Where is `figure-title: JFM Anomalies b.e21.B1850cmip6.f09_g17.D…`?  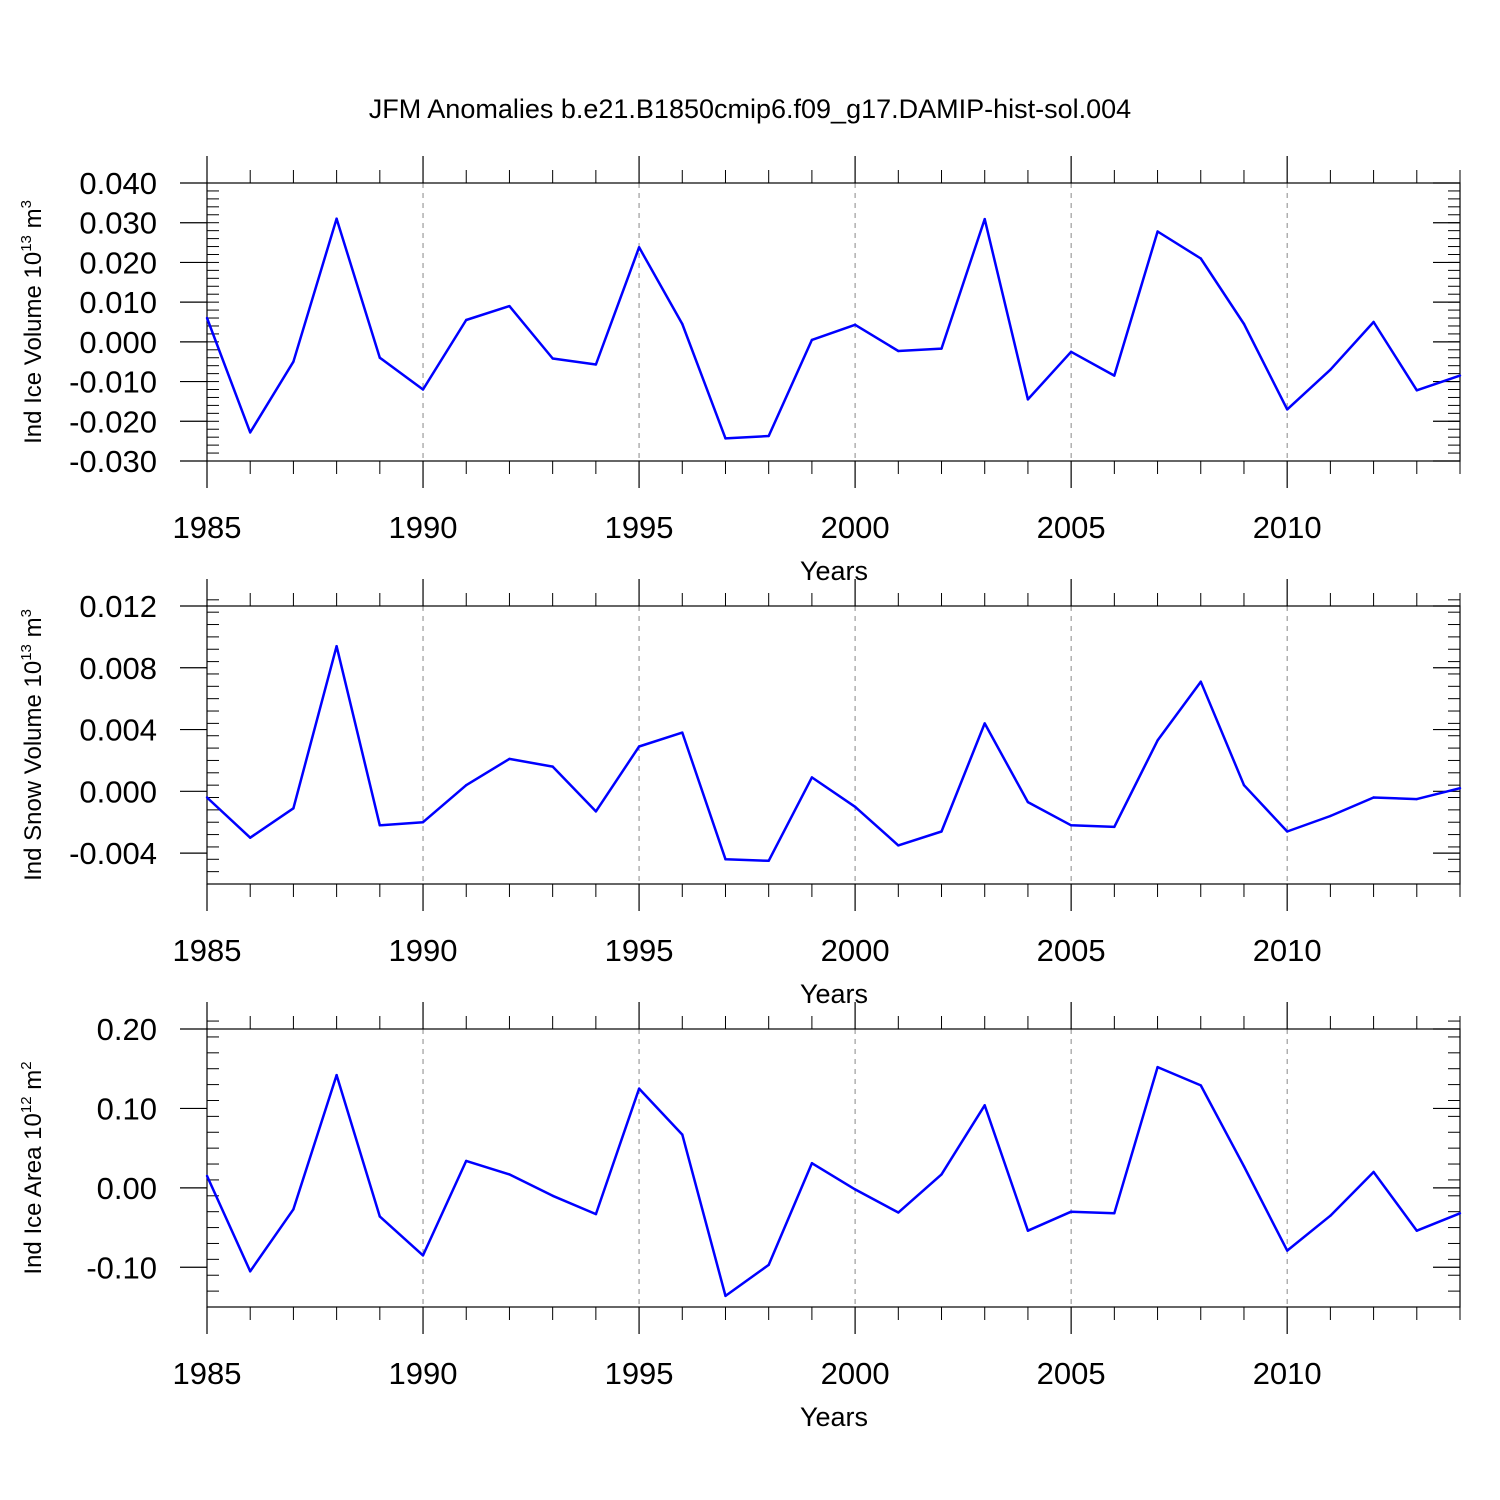 figure-title: JFM Anomalies b.e21.B1850cmip6.f09_g17.D… is located at coordinates (750, 109).